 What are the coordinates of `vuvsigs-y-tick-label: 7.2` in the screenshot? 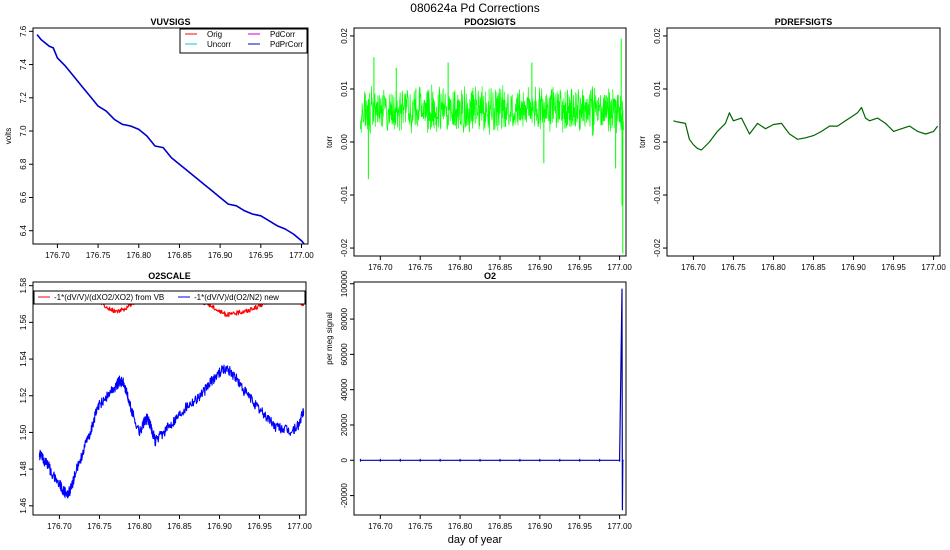 It's located at (23, 98).